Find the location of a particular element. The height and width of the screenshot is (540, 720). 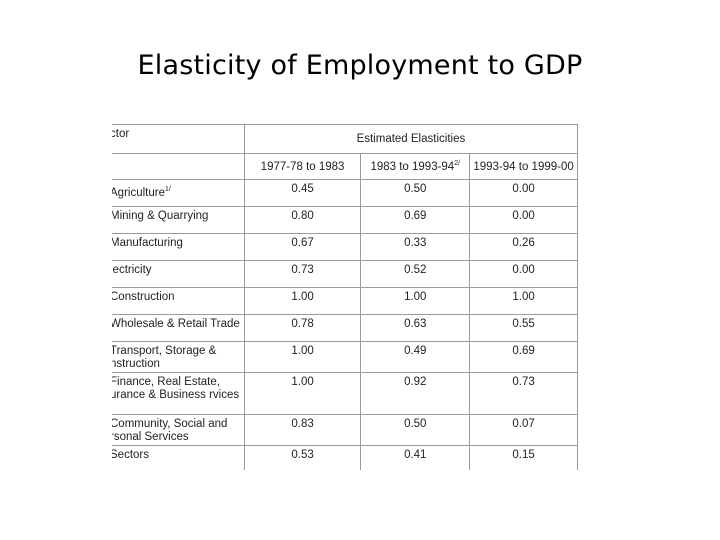

sector-cell: lectricity is located at coordinates (178, 274).